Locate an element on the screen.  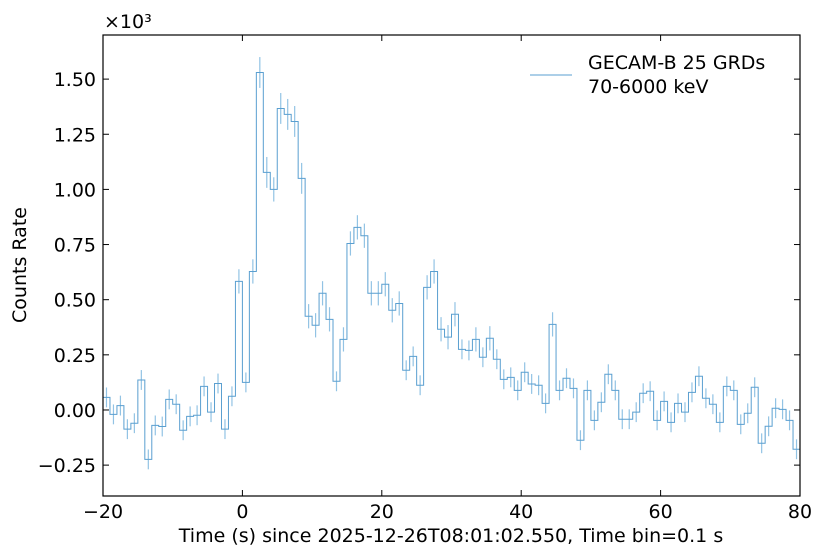
y-tick-label: 0.00 is located at coordinates (75, 411).